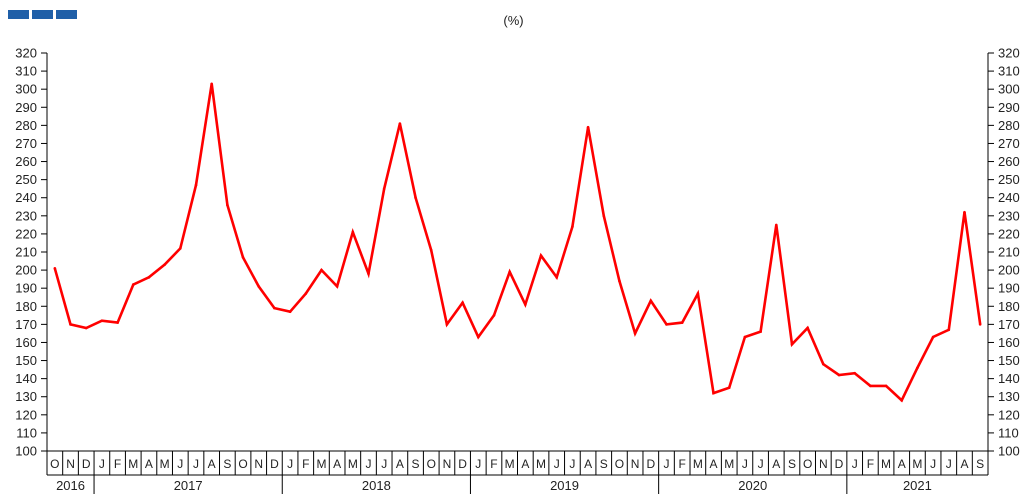  Describe the element at coordinates (1009, 53) in the screenshot. I see `y-tick-label-right-320: 320` at that location.